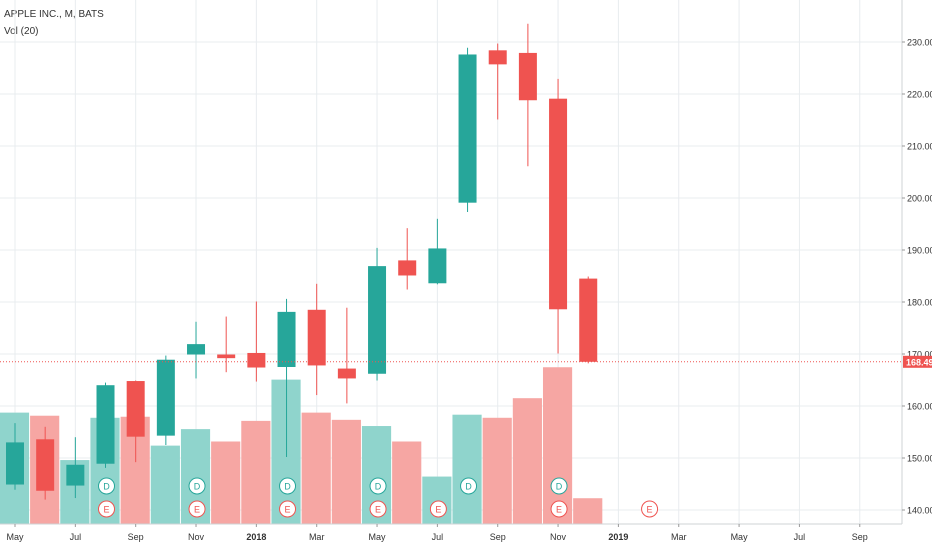  Describe the element at coordinates (919, 459) in the screenshot. I see `y-tick-label: 150.00` at that location.